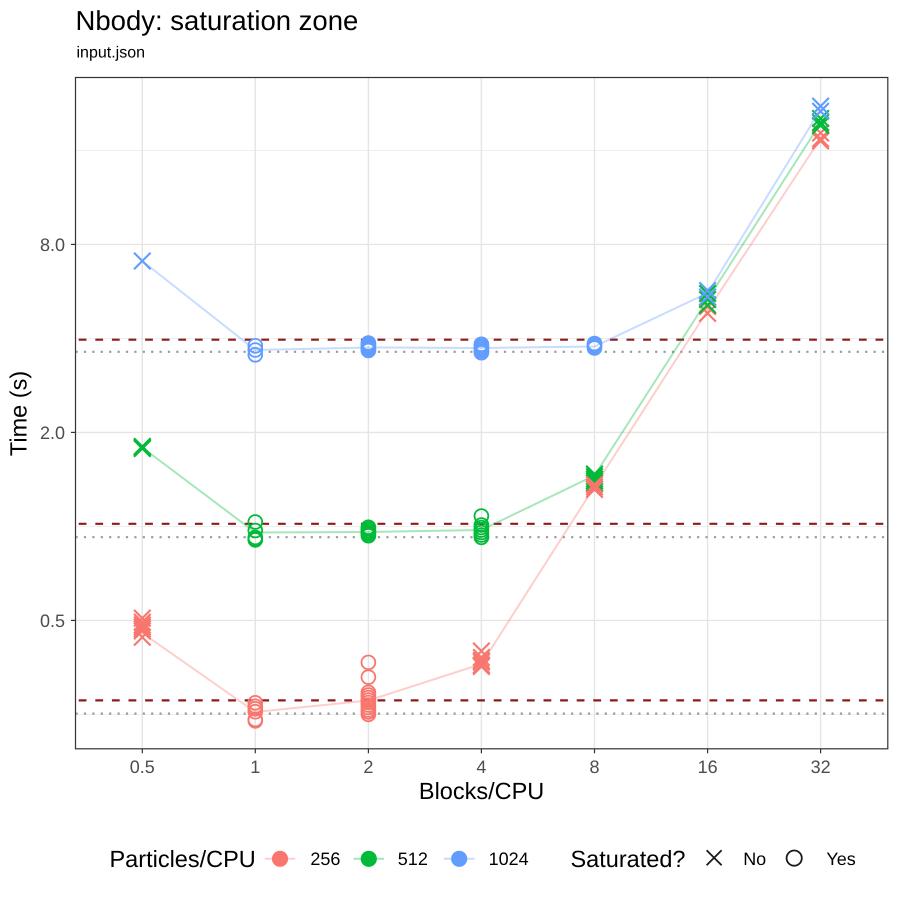 Image resolution: width=900 pixels, height=900 pixels. What do you see at coordinates (413, 859) in the screenshot?
I see `svg-text: 512` at bounding box center [413, 859].